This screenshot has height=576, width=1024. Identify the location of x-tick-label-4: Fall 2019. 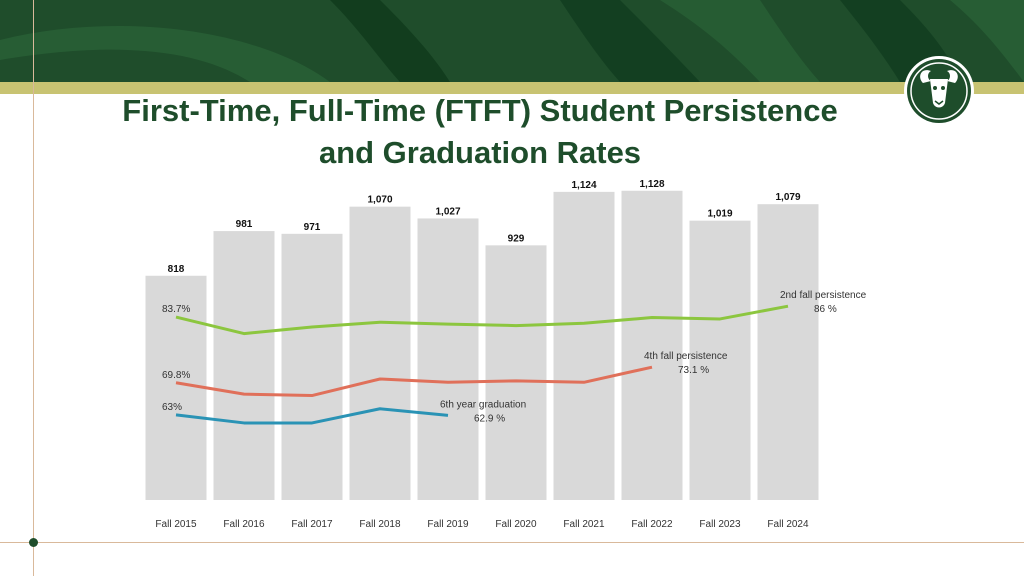
(448, 524).